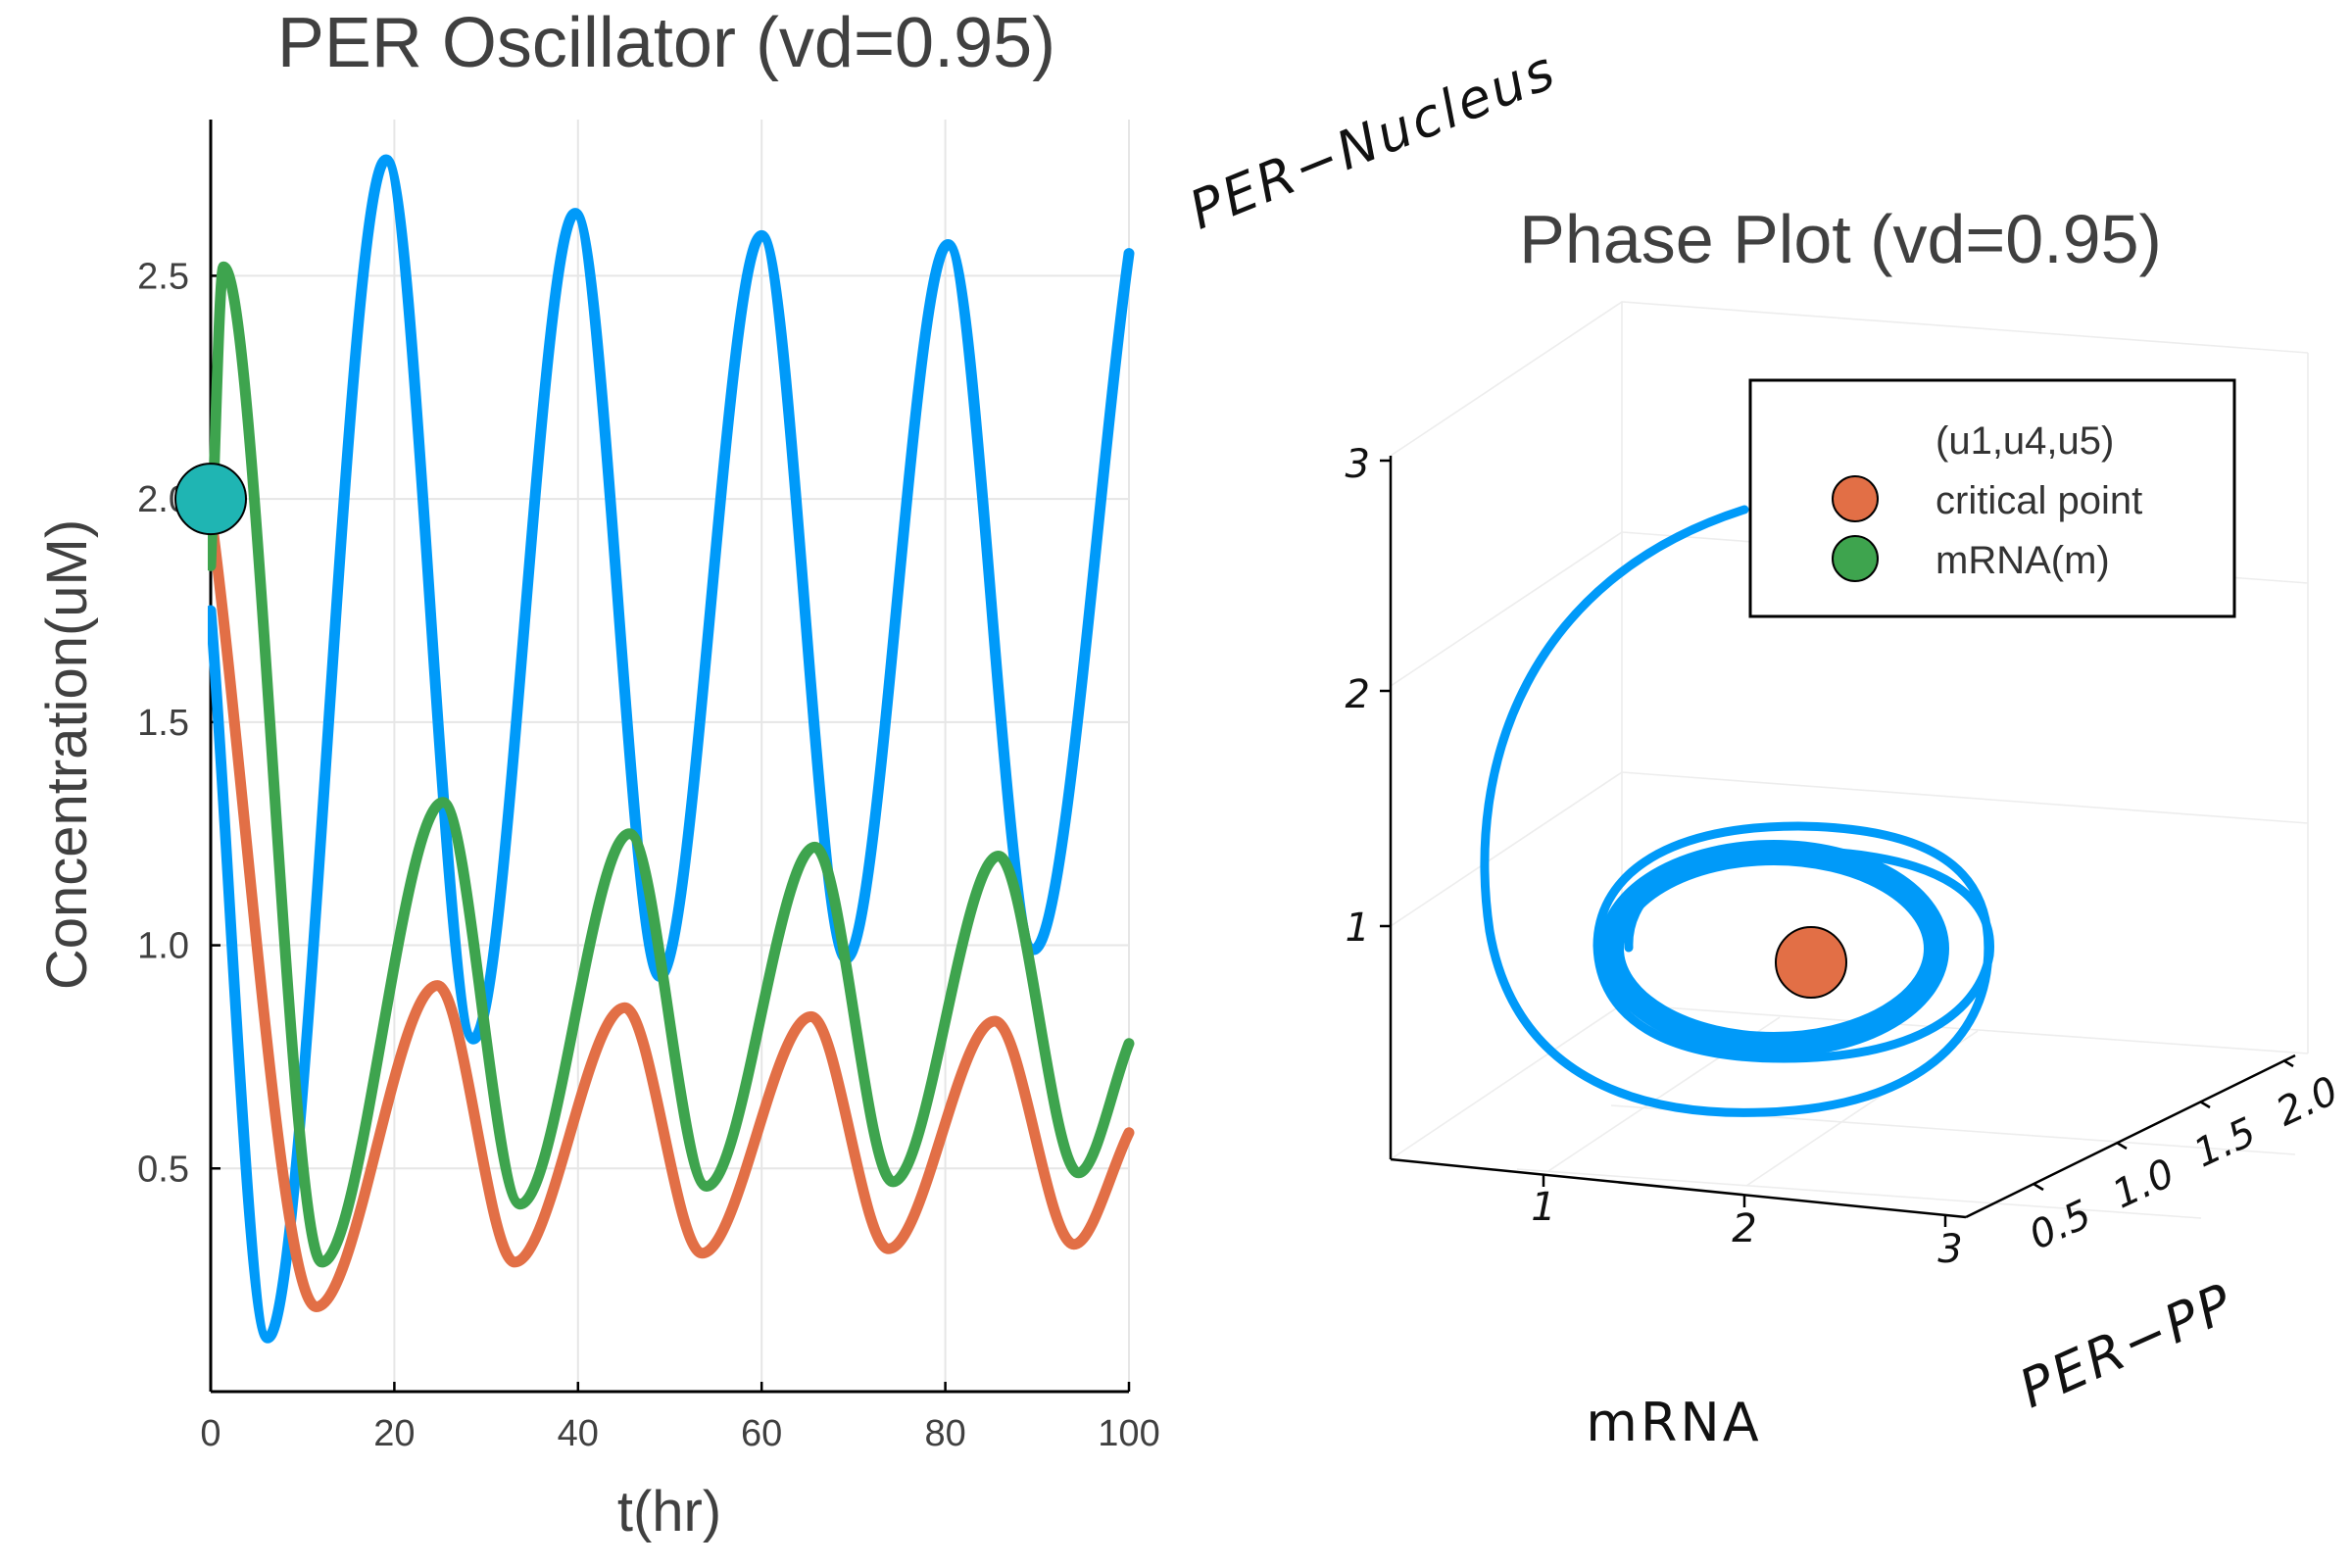  Describe the element at coordinates (944, 1433) in the screenshot. I see `x-tick-label: 80` at that location.